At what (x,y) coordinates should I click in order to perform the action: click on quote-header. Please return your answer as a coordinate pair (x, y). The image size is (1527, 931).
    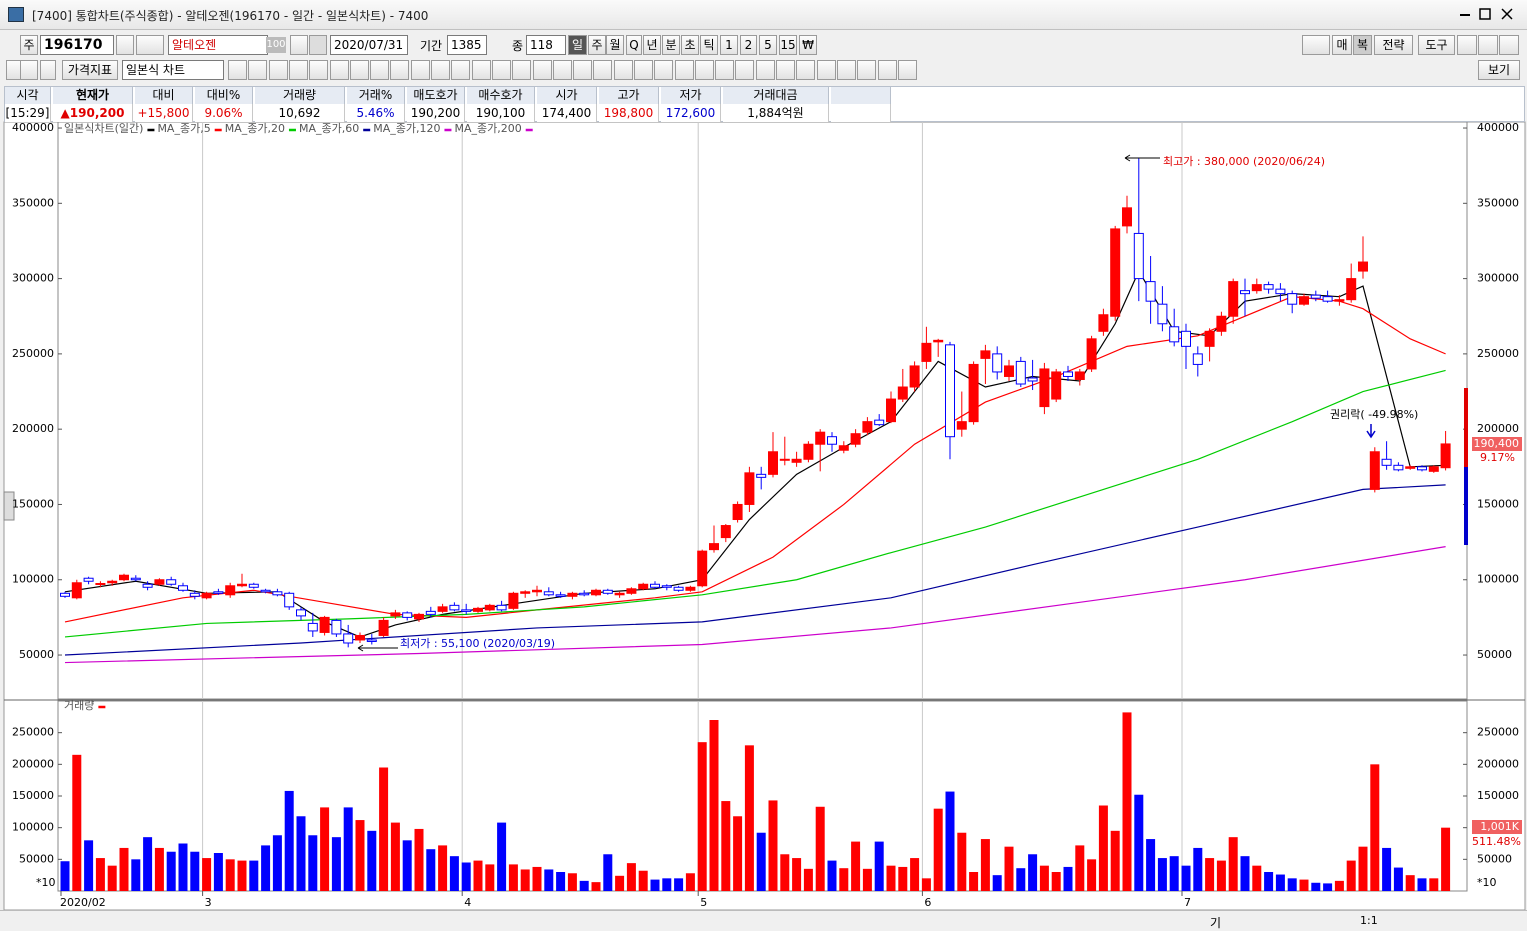
    Looking at the image, I should click on (861, 95).